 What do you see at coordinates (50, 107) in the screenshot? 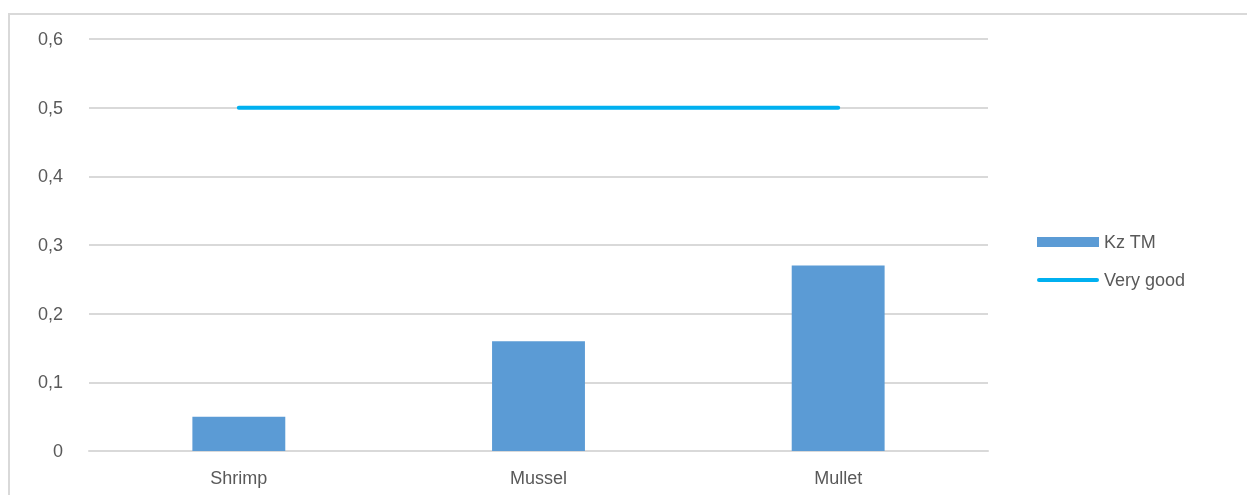
I see `y-tick-label: 0,5` at bounding box center [50, 107].